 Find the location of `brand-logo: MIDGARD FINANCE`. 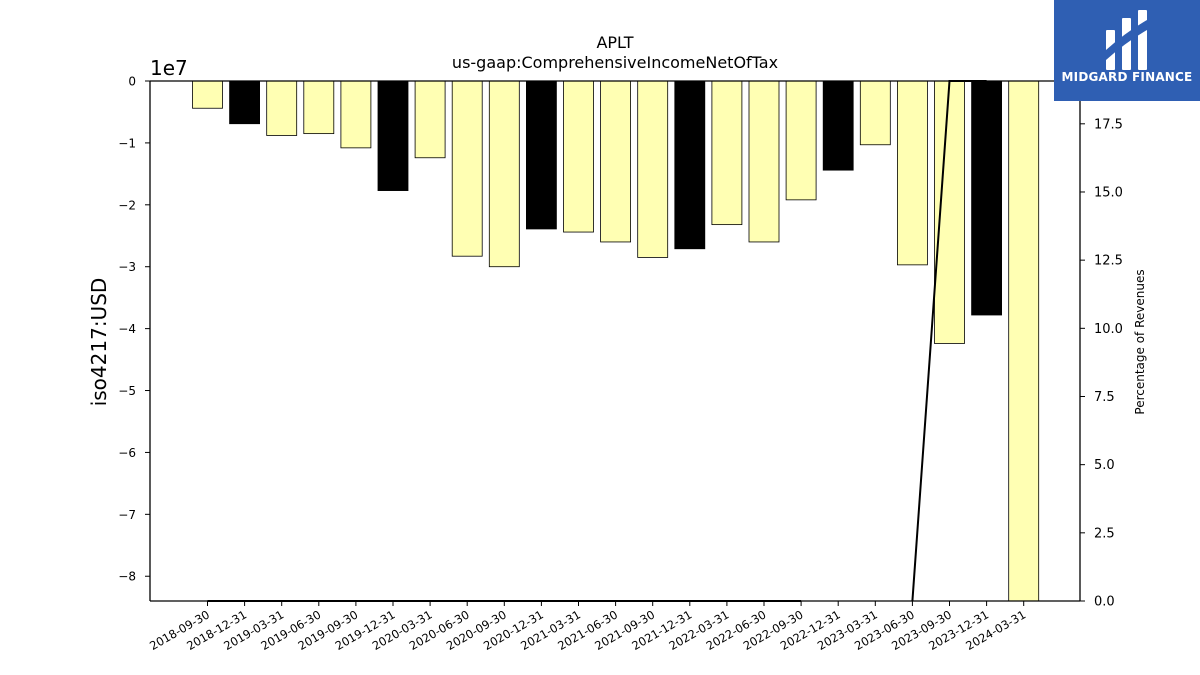

brand-logo: MIDGARD FINANCE is located at coordinates (1127, 50).